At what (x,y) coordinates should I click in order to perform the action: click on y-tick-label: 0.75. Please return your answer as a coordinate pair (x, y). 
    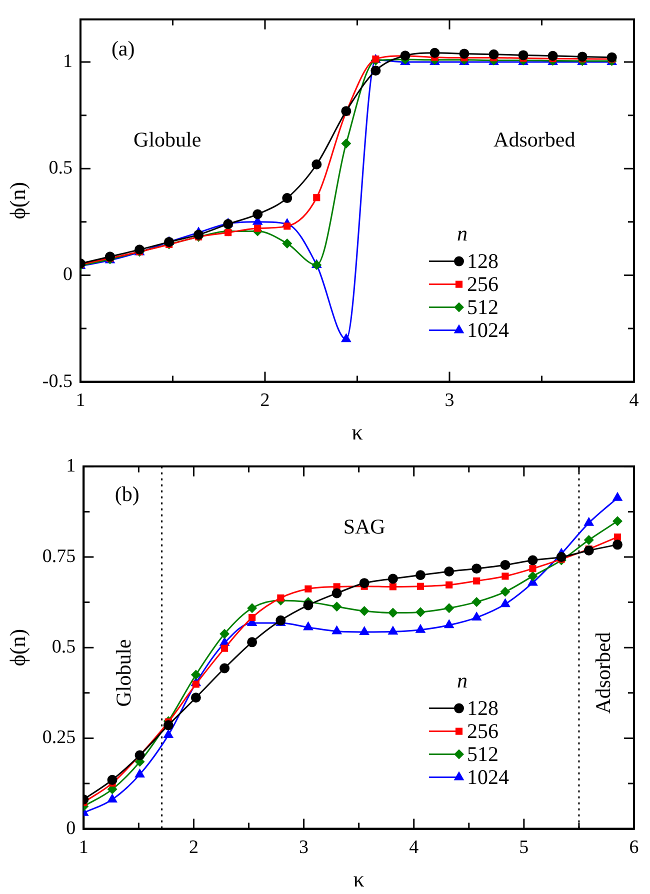
    Looking at the image, I should click on (59, 556).